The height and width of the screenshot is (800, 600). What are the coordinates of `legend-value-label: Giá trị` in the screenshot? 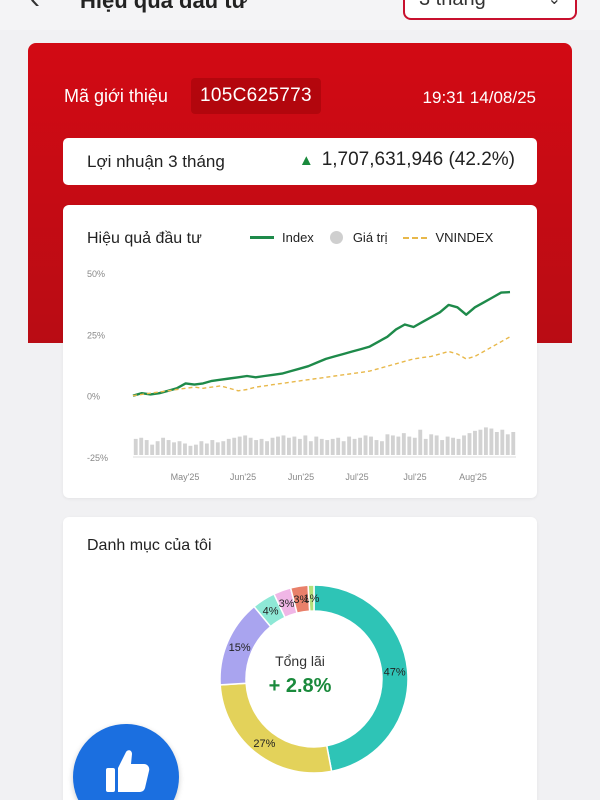 It's located at (370, 237).